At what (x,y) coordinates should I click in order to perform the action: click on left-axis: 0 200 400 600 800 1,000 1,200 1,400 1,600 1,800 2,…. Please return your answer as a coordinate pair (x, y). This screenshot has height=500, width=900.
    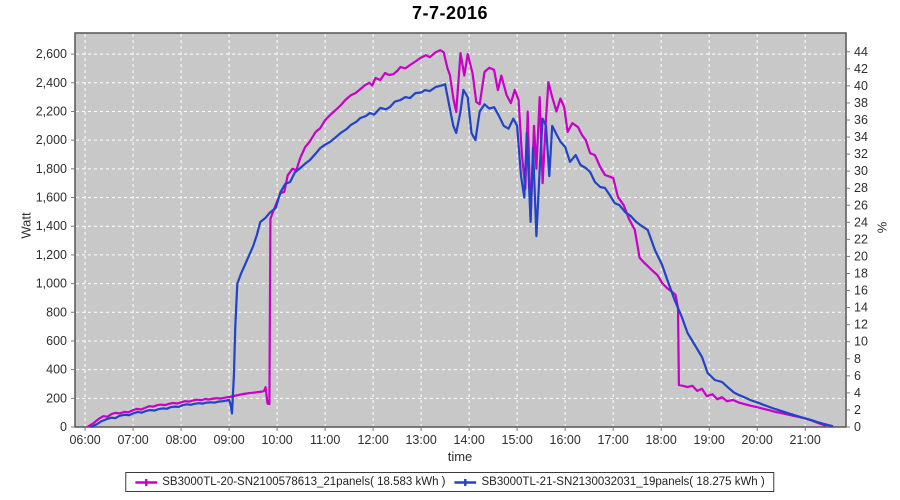
    Looking at the image, I should click on (55, 240).